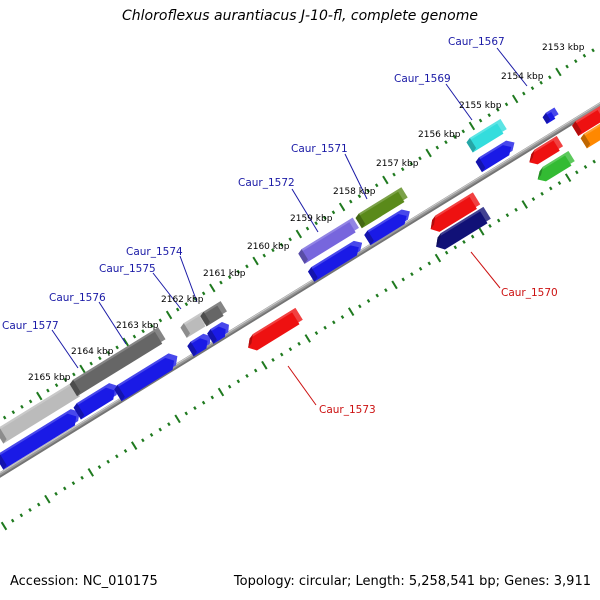  What do you see at coordinates (319, 149) in the screenshot?
I see `gene-label: Caur_1571` at bounding box center [319, 149].